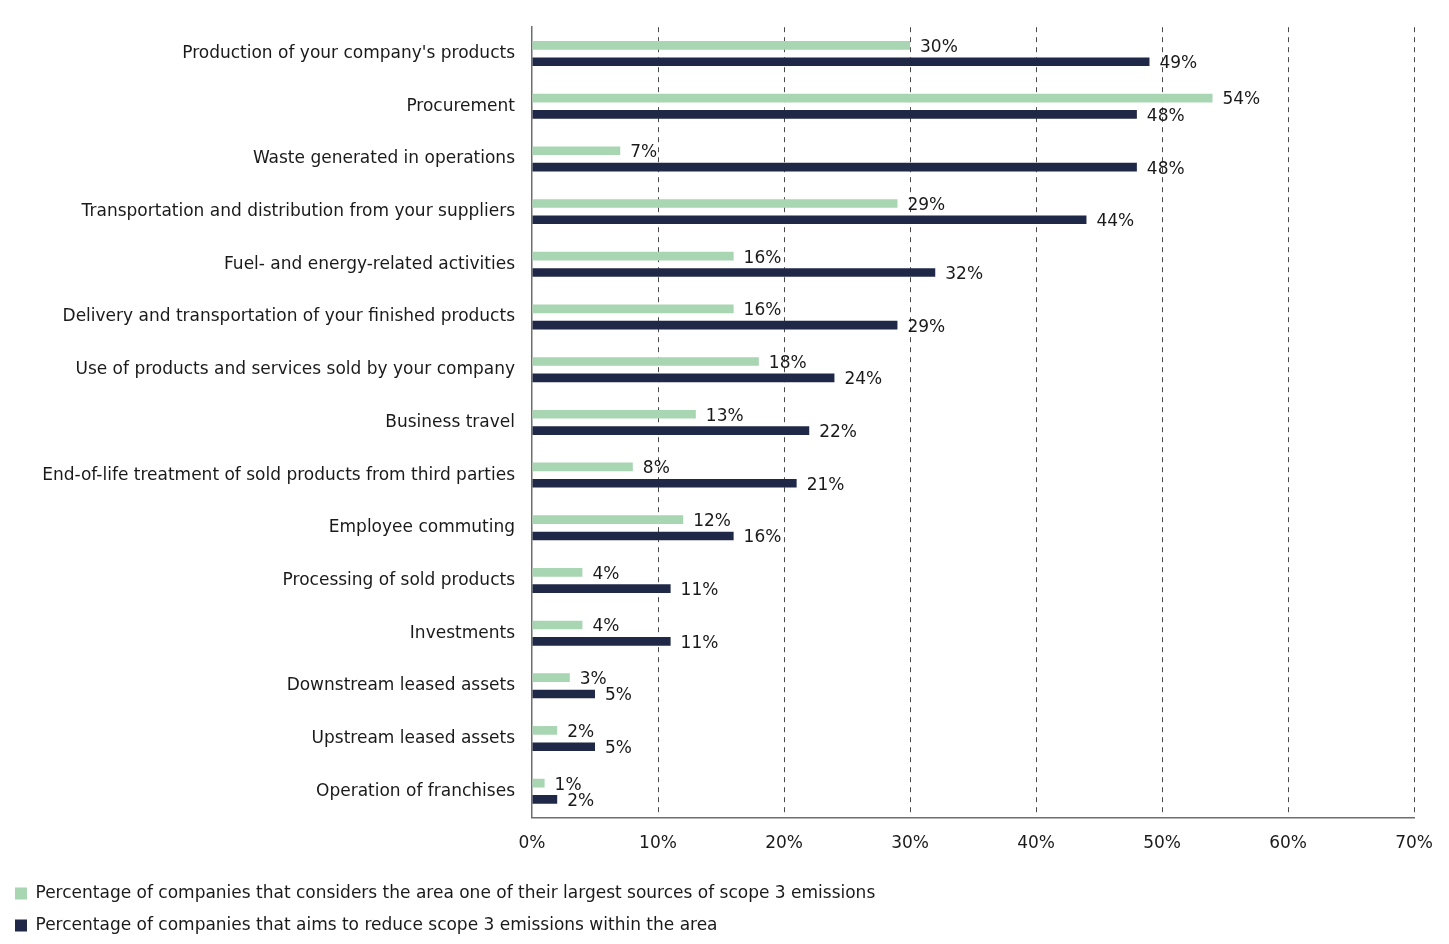 This screenshot has height=944, width=1449. Describe the element at coordinates (825, 483) in the screenshot. I see `data-label: 21%` at that location.